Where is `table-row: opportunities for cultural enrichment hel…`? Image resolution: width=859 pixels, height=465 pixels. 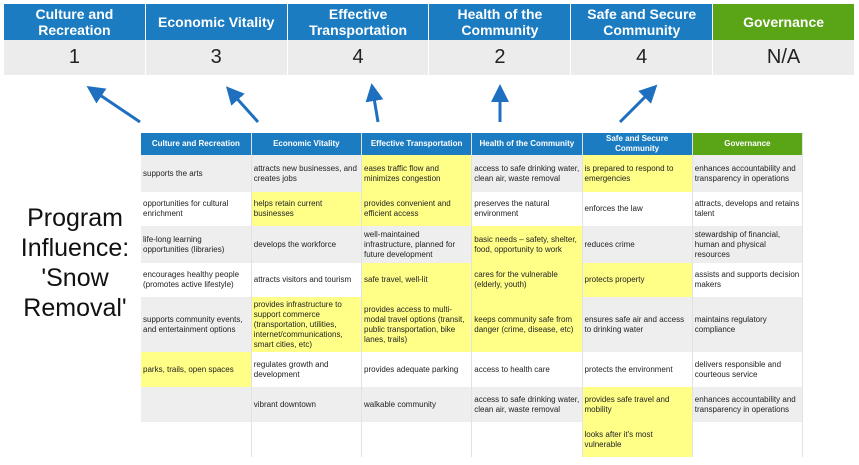
table-row: opportunities for cultural enrichment hel… is located at coordinates (472, 209).